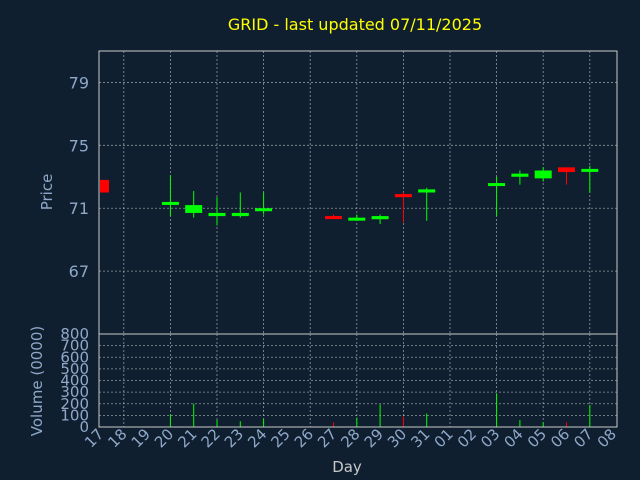  What do you see at coordinates (355, 24) in the screenshot?
I see `chart-title: GRID - last updated 07/11/2025` at bounding box center [355, 24].